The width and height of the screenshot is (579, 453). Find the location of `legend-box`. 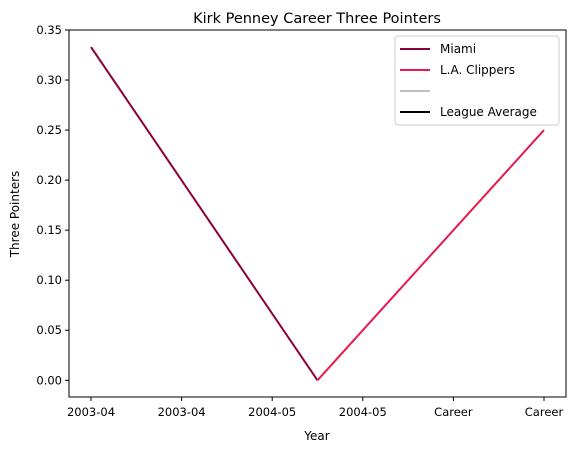

legend-box is located at coordinates (477, 80).